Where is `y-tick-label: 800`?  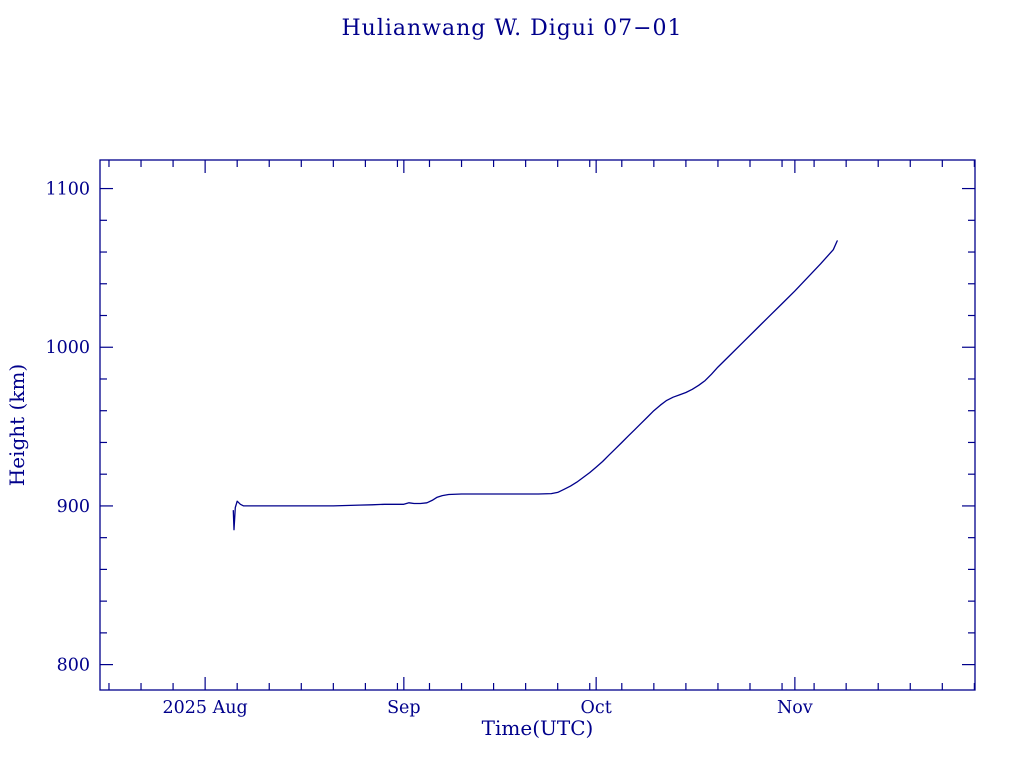
y-tick-label: 800 is located at coordinates (73, 666).